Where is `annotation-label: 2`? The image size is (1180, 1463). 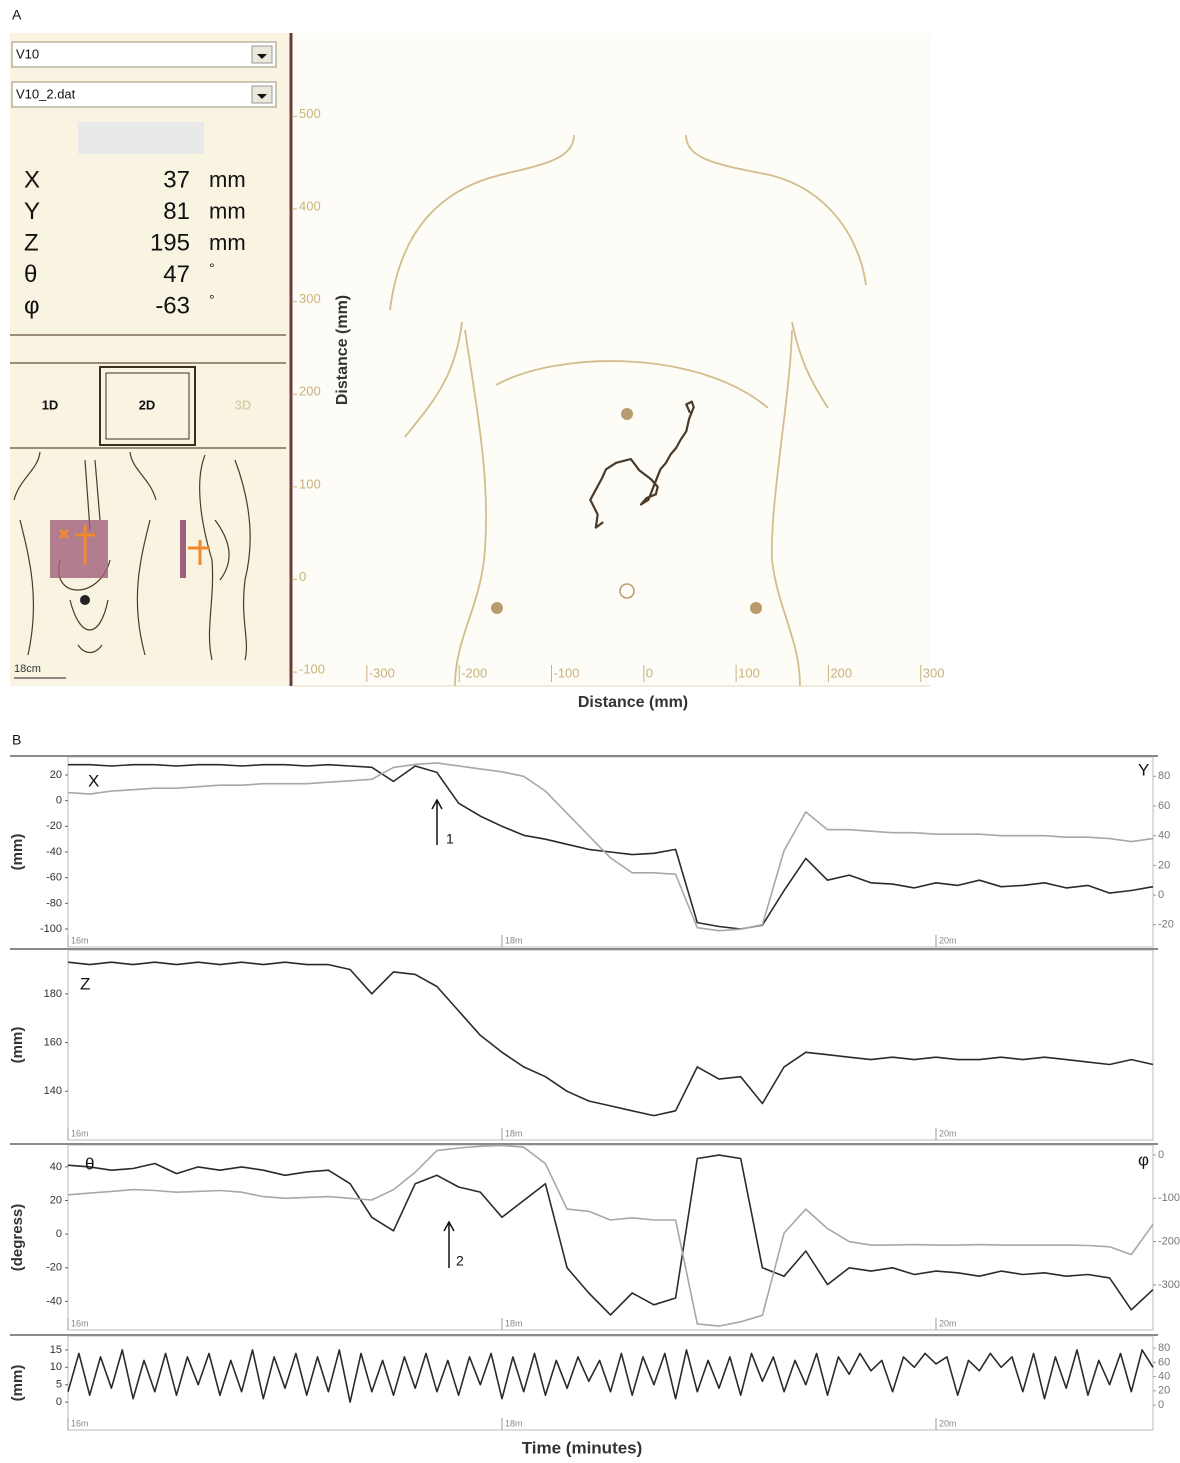 annotation-label: 2 is located at coordinates (460, 1261).